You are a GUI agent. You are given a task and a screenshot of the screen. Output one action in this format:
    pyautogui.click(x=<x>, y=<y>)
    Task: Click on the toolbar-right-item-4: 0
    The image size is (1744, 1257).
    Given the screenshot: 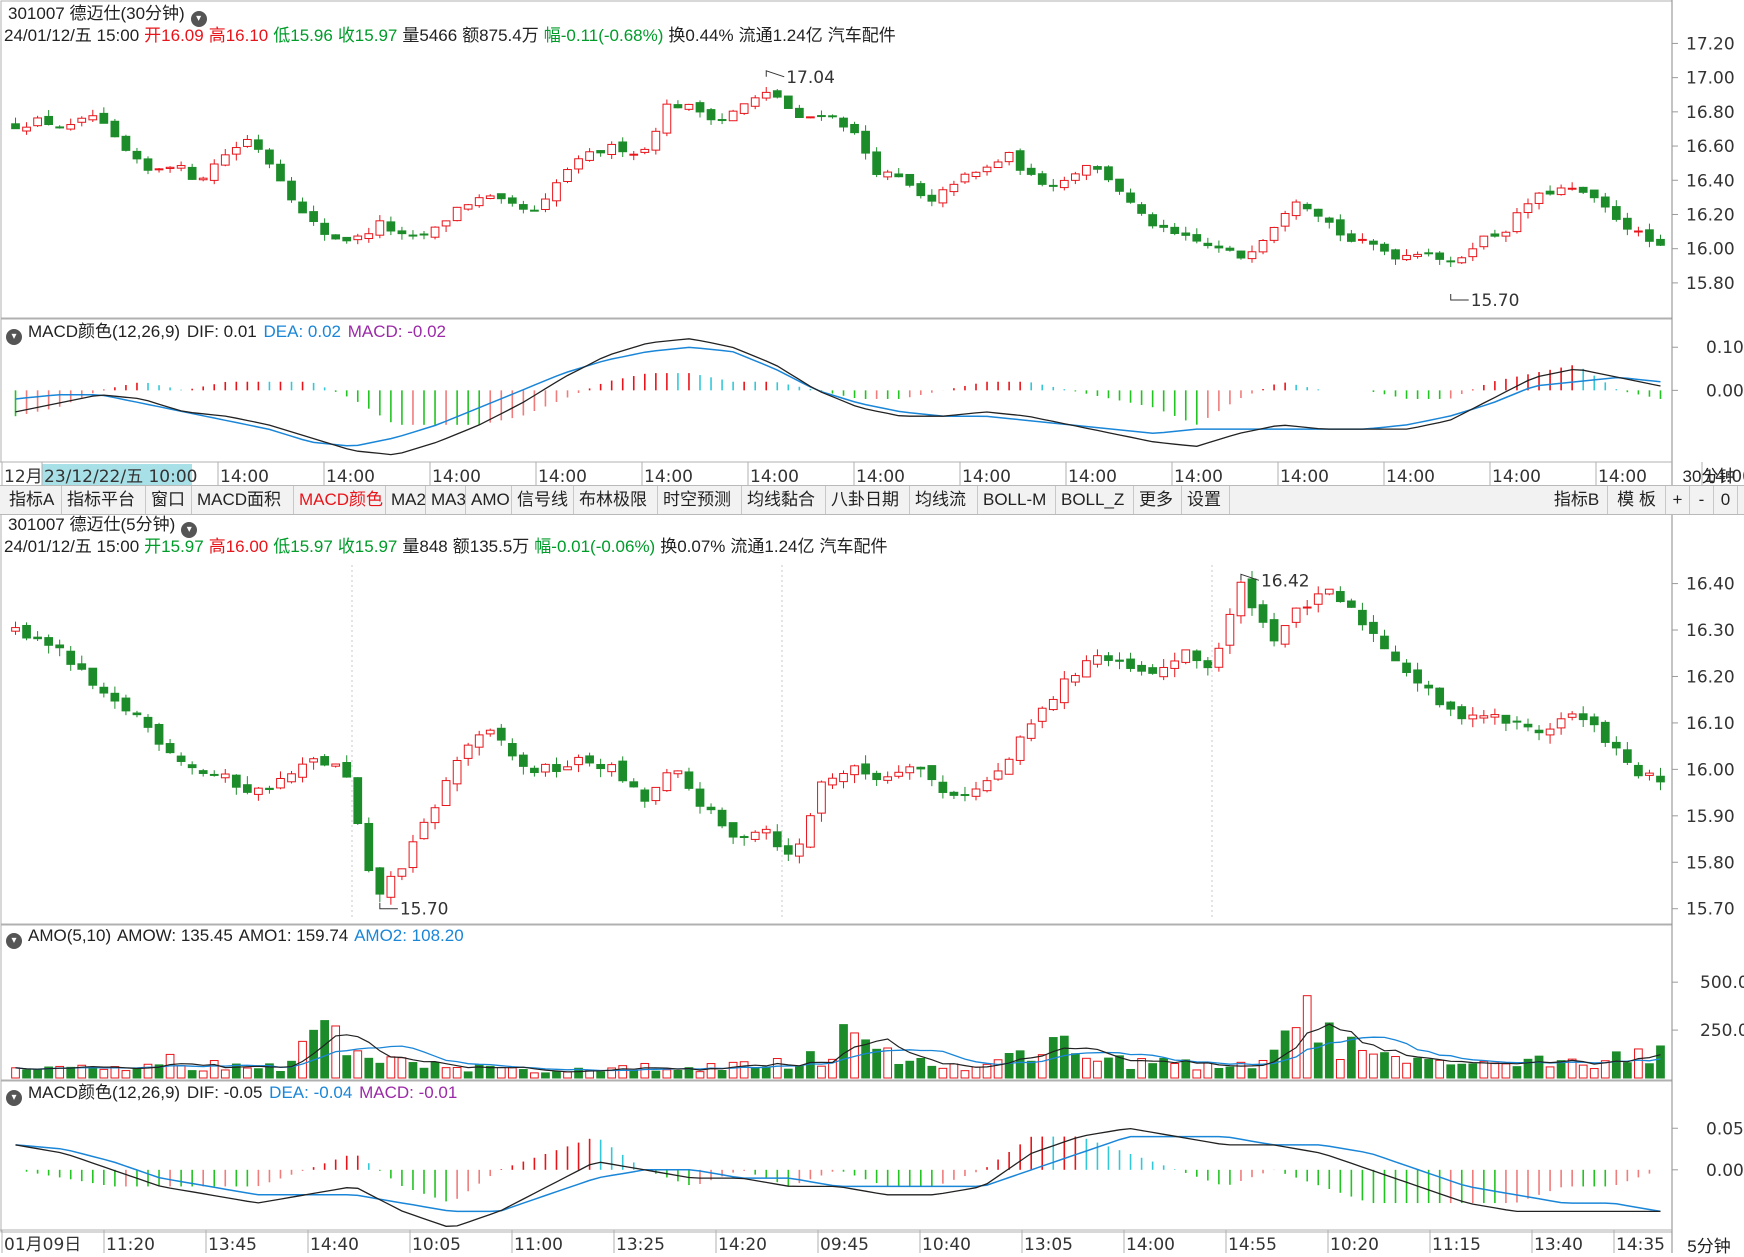 What is the action you would take?
    pyautogui.click(x=1726, y=500)
    